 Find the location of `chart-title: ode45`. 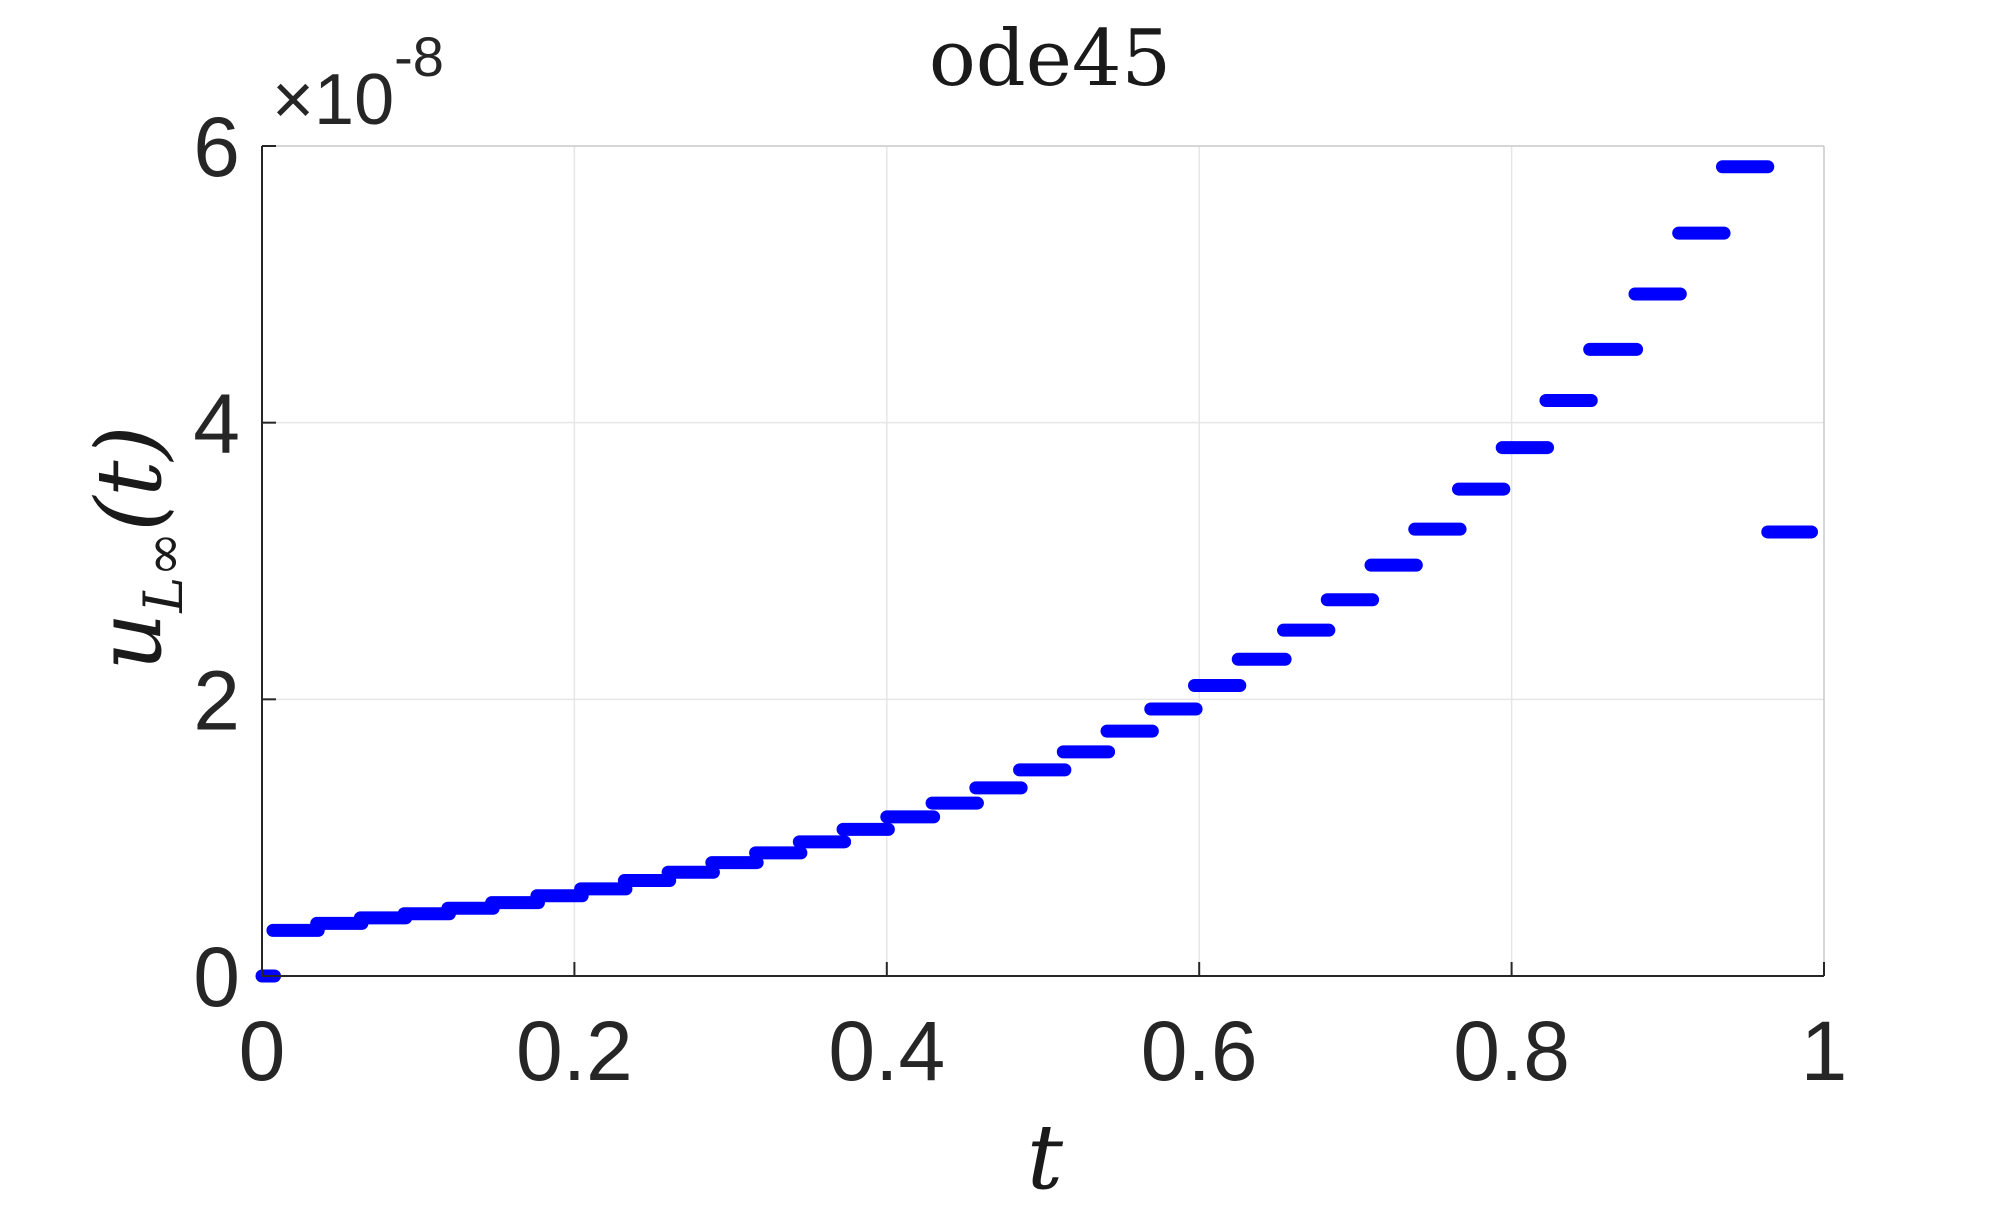

chart-title: ode45 is located at coordinates (1050, 59).